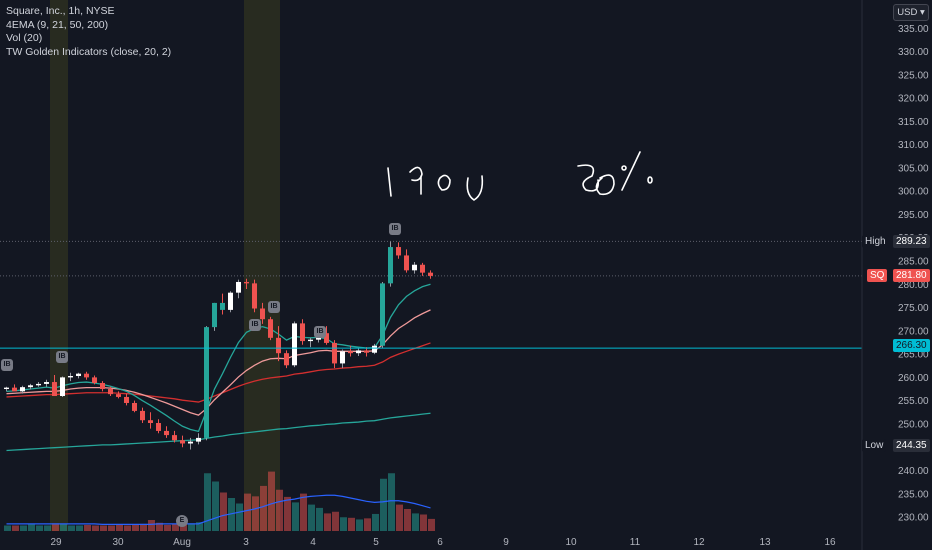 The width and height of the screenshot is (932, 550). What do you see at coordinates (913, 331) in the screenshot?
I see `price-tick-label: 270.00` at bounding box center [913, 331].